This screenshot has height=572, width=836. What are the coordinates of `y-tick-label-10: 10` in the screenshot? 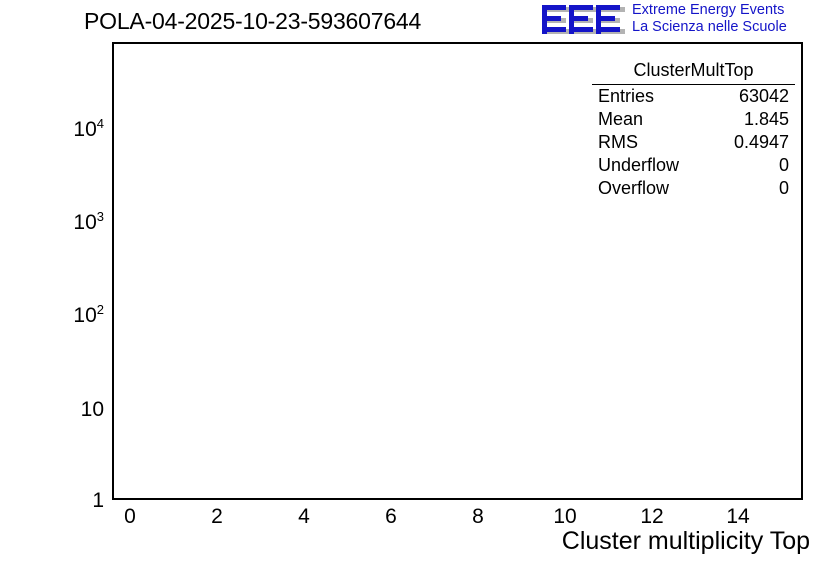 It's located at (92, 409).